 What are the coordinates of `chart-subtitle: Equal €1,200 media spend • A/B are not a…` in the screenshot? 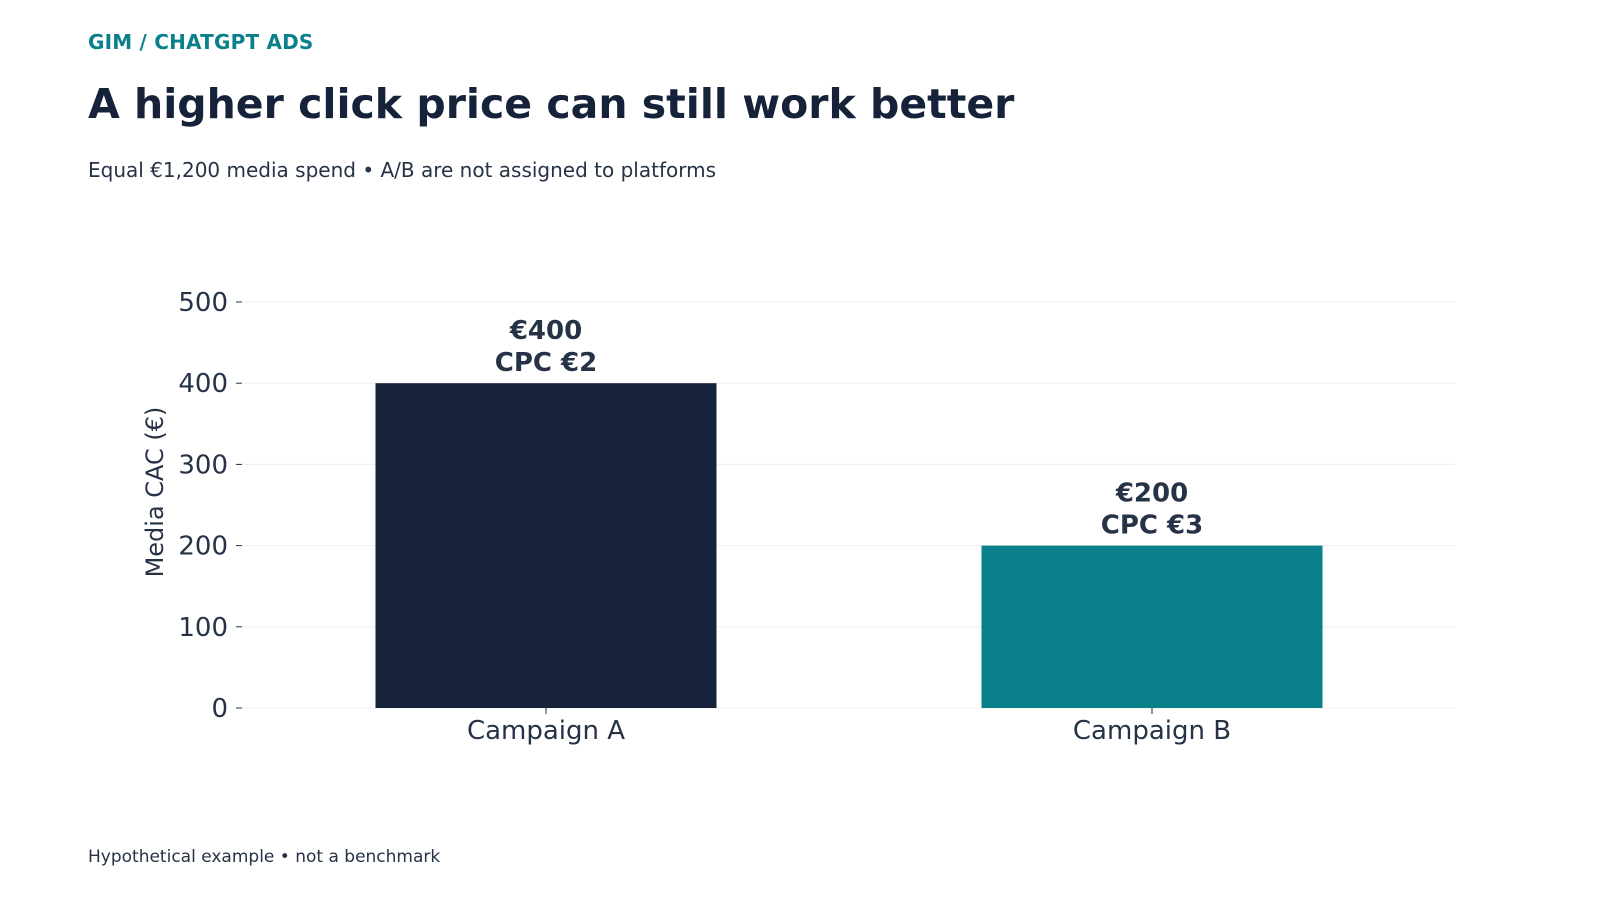 It's located at (402, 170).